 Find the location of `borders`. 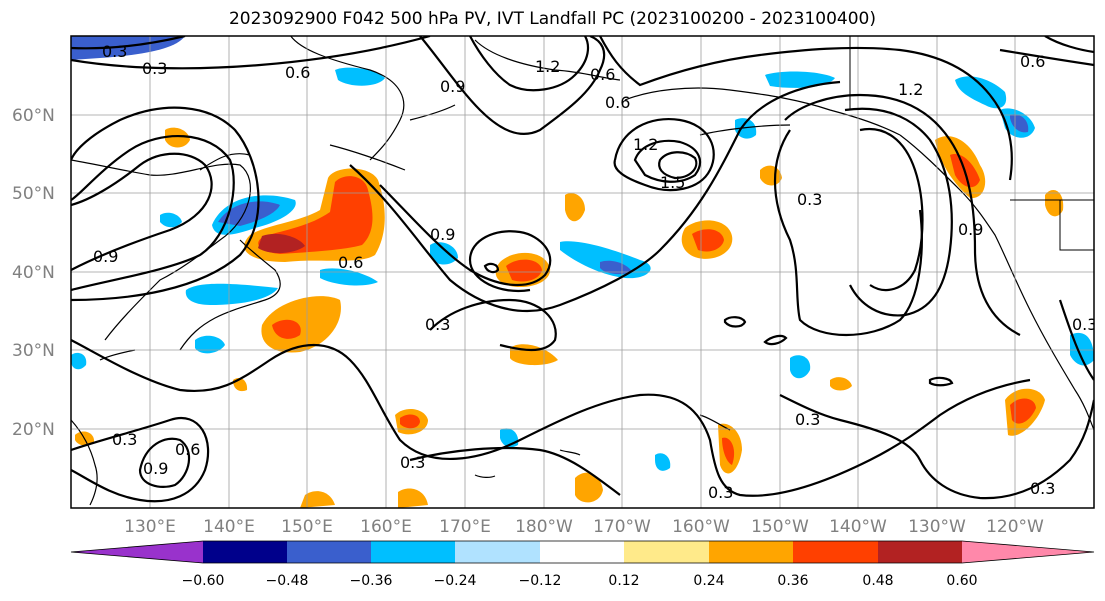

borders is located at coordinates (971, 143).